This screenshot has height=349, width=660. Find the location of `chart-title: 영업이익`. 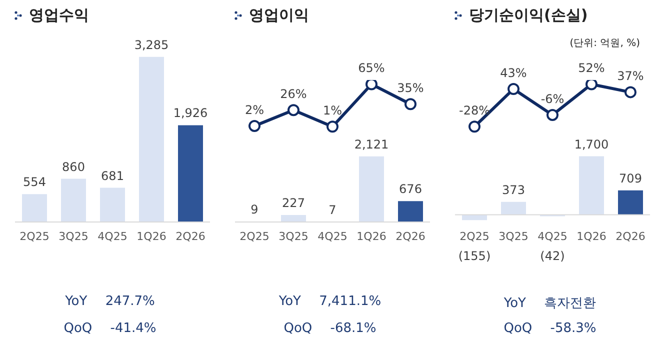

chart-title: 영업이익 is located at coordinates (279, 15).